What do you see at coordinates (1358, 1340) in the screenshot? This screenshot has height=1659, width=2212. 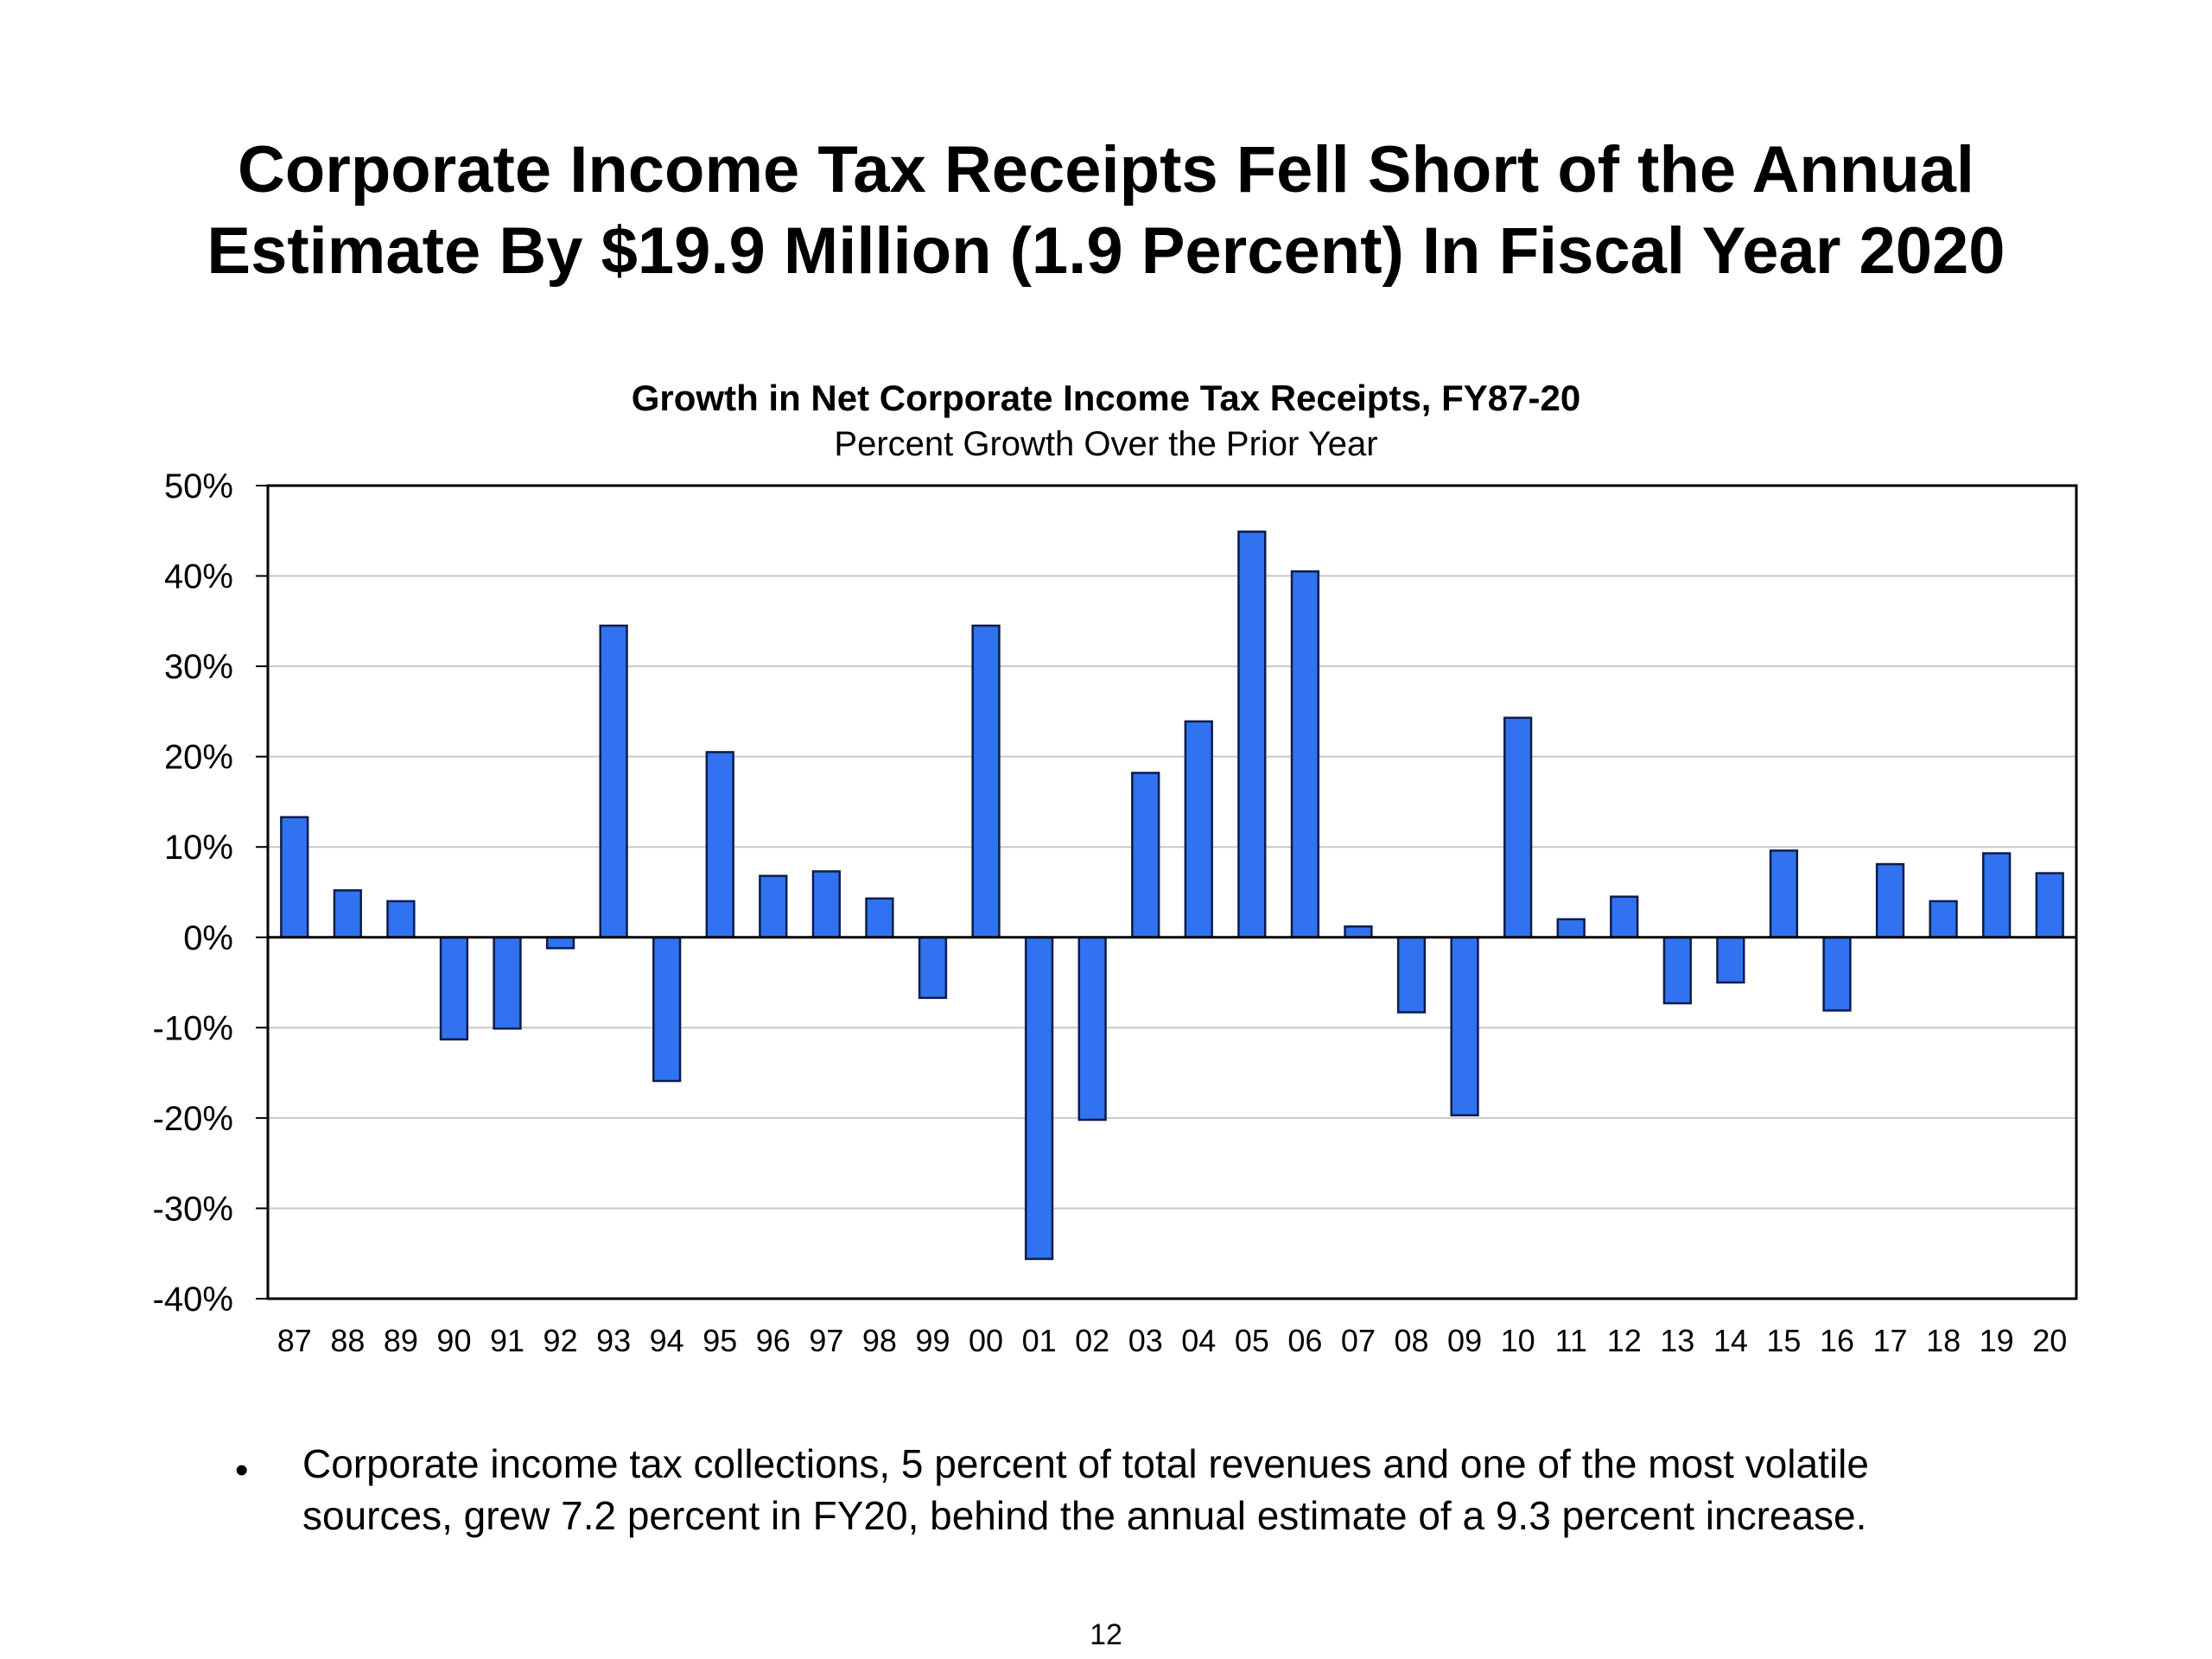 I see `x-tick-label: 07` at bounding box center [1358, 1340].